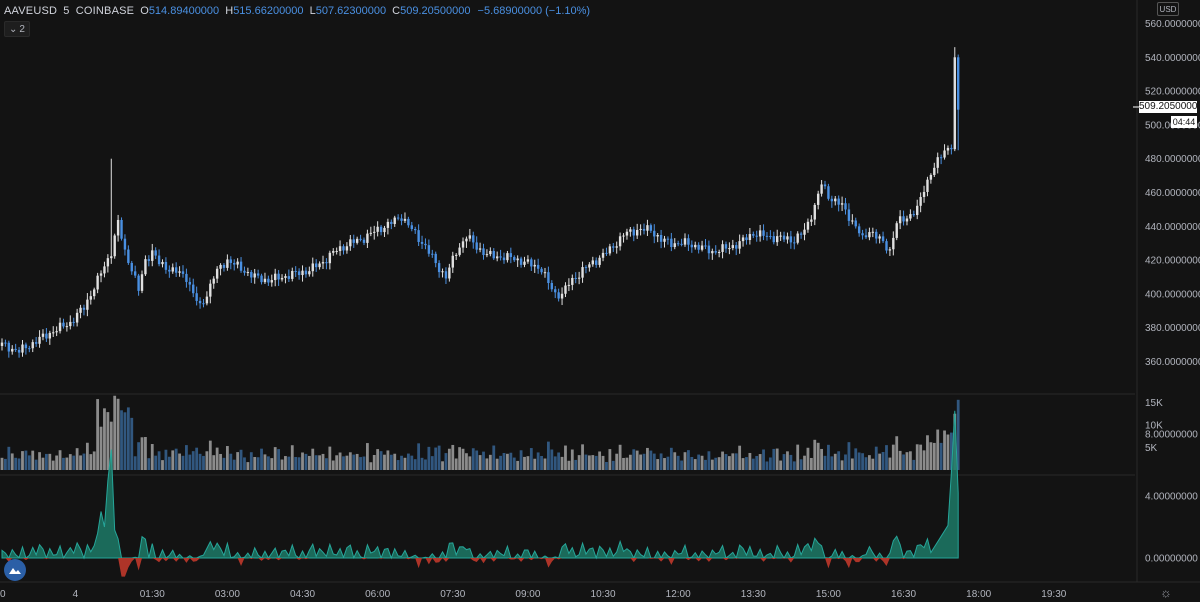  Describe the element at coordinates (1168, 9) in the screenshot. I see `currency-badge: USD` at that location.